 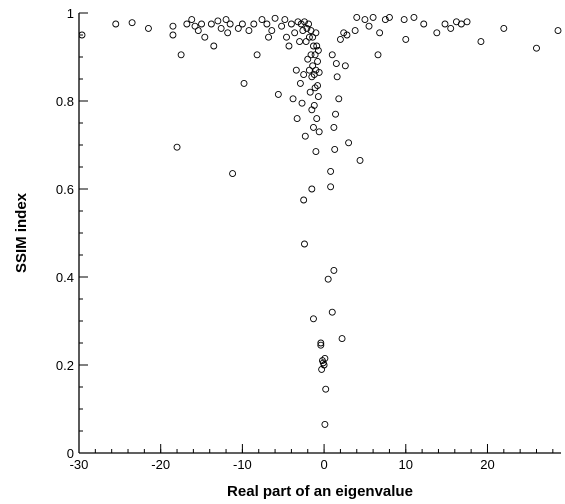 What do you see at coordinates (406, 464) in the screenshot?
I see `x-tick-label: 10` at bounding box center [406, 464].